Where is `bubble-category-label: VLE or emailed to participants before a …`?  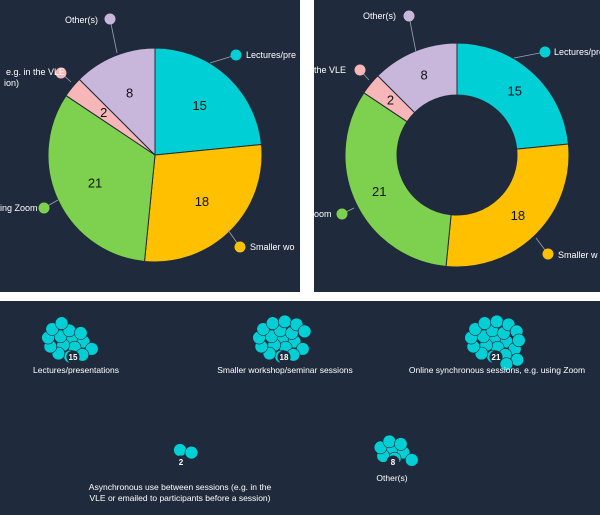 bubble-category-label: VLE or emailed to participants before a … is located at coordinates (180, 498).